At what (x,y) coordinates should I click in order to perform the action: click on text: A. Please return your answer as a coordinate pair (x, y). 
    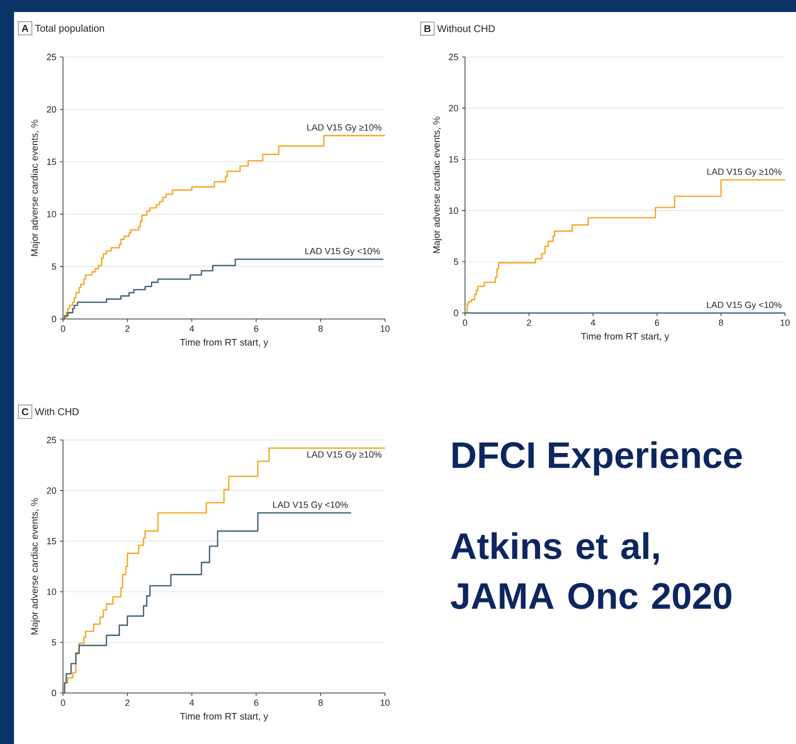
    Looking at the image, I should click on (25, 28).